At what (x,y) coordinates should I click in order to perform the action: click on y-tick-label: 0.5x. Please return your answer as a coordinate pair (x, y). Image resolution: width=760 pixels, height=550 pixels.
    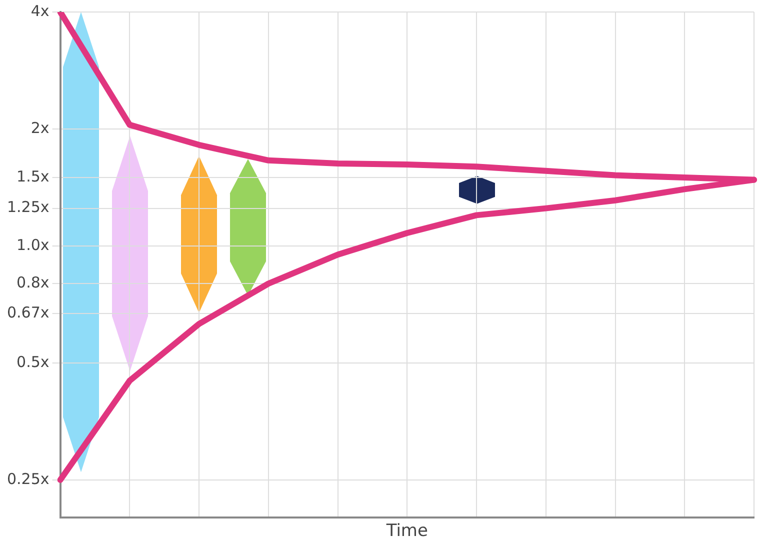
    Looking at the image, I should click on (33, 361).